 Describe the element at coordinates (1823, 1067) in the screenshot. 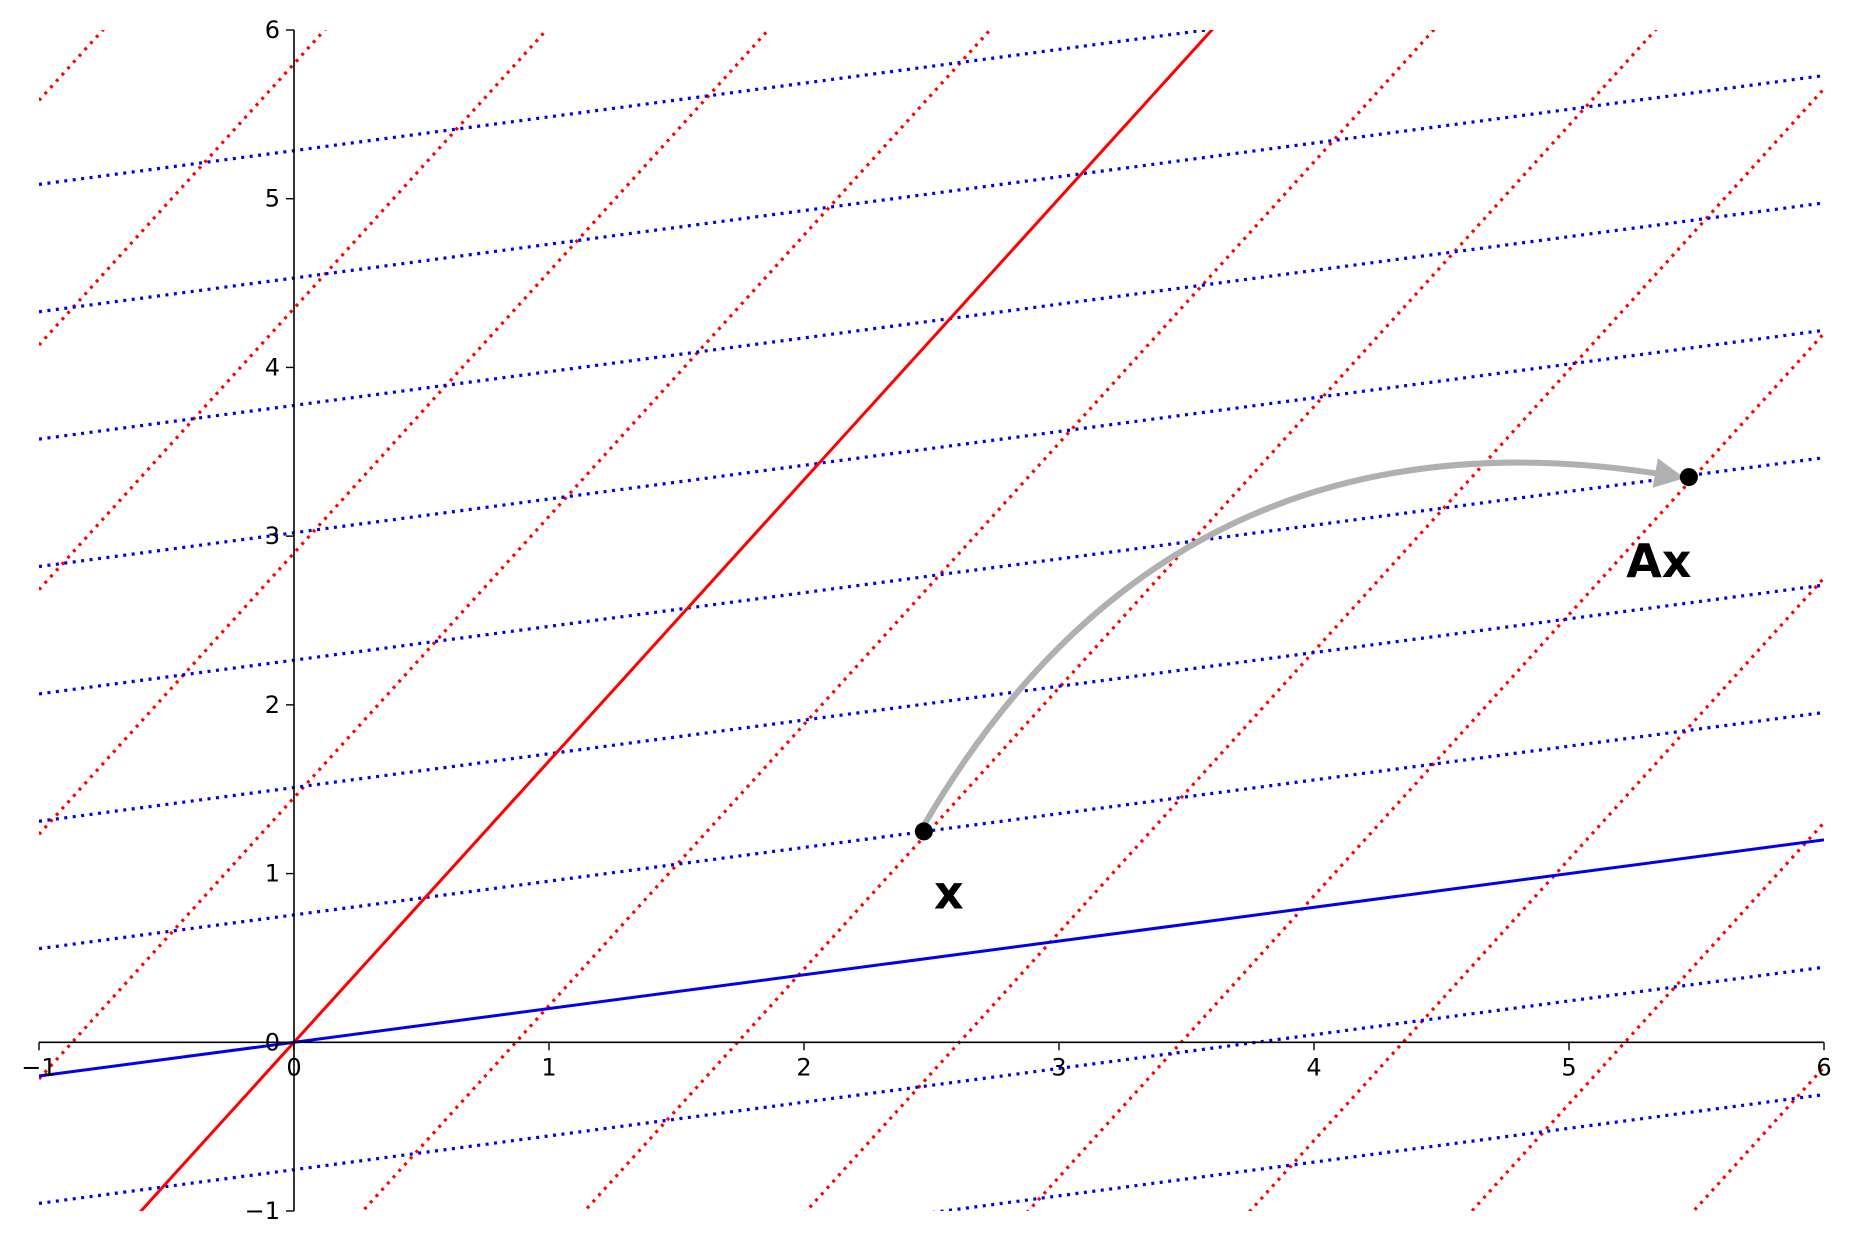

I see `x-tick-label: 6` at that location.